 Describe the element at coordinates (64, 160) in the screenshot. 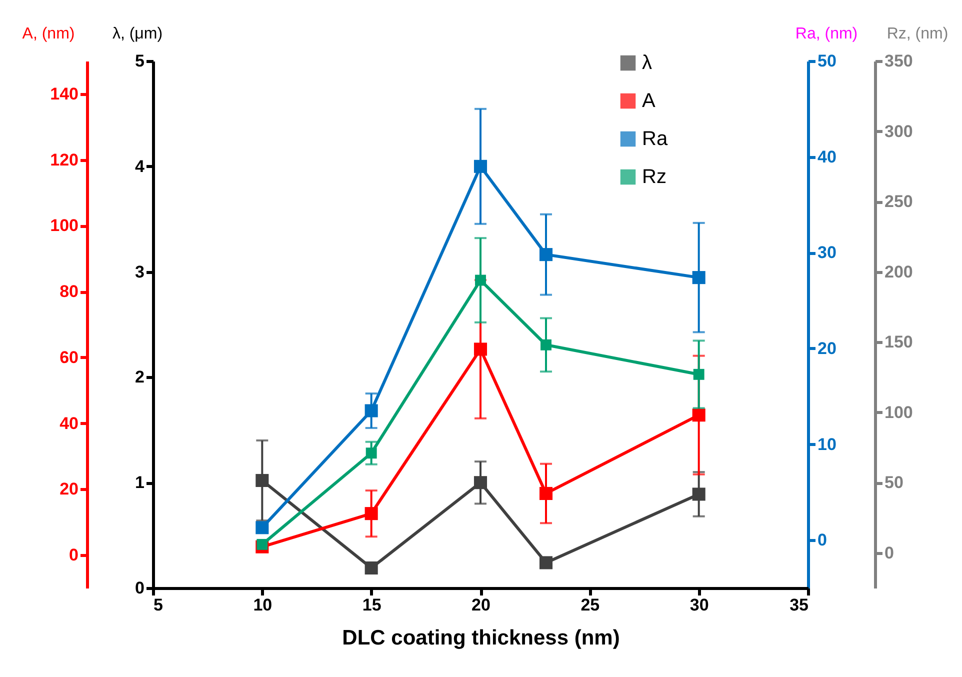

I see `y2-tick-label: 120` at that location.